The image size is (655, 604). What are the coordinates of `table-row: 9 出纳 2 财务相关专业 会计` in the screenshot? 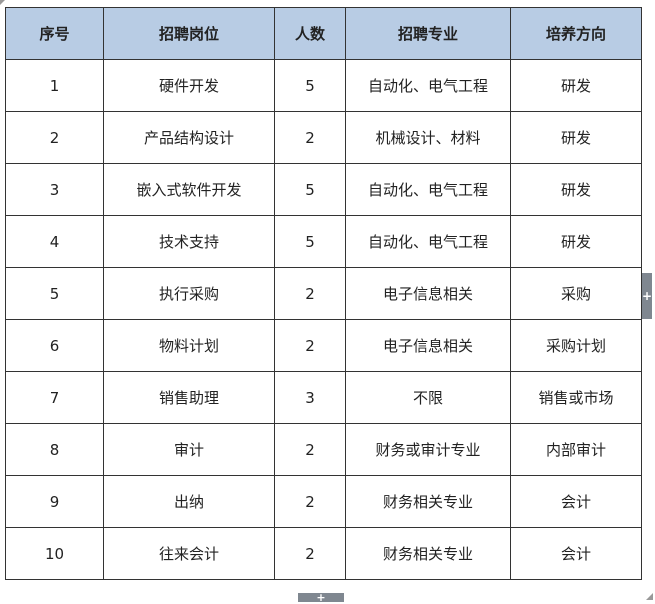 It's located at (323, 501).